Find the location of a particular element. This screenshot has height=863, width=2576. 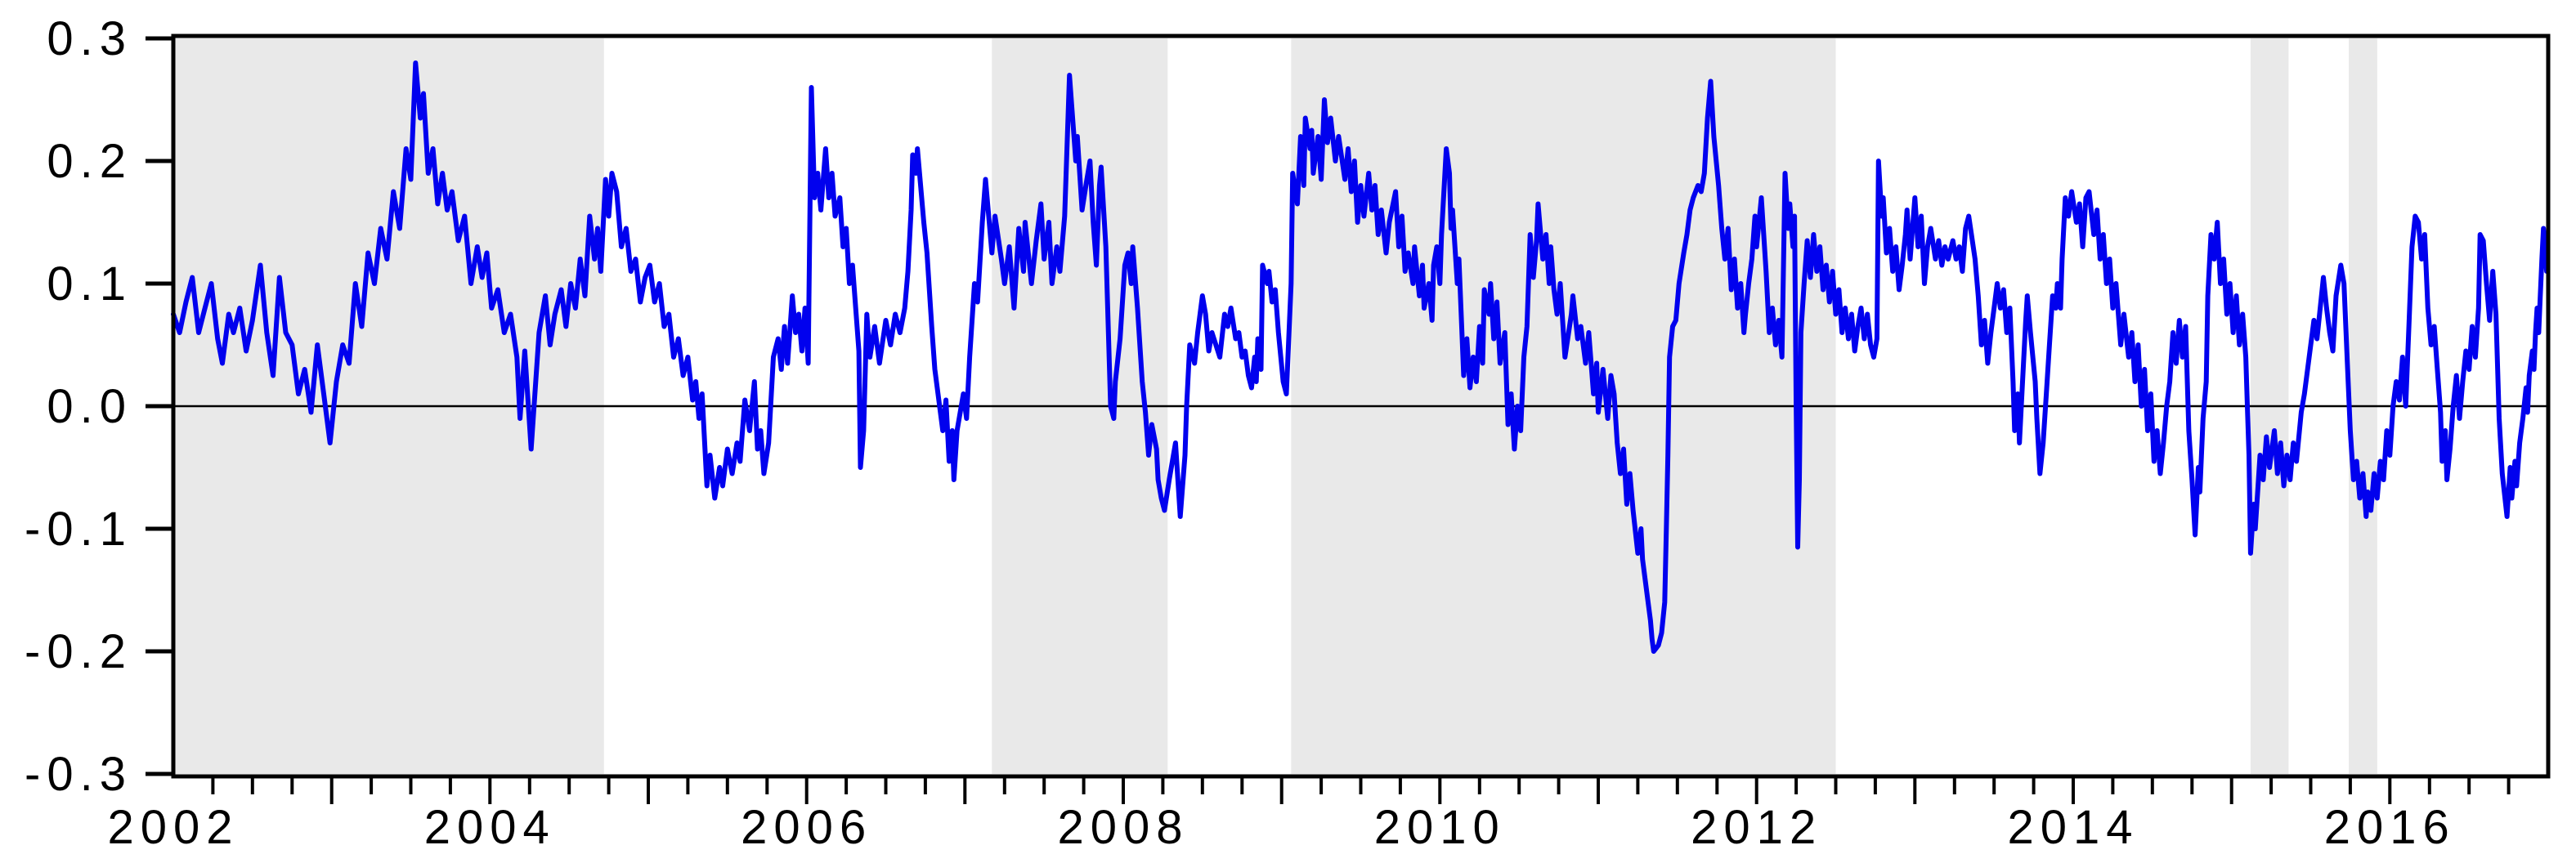

x-axis-tick-label: 2008 is located at coordinates (1123, 827).